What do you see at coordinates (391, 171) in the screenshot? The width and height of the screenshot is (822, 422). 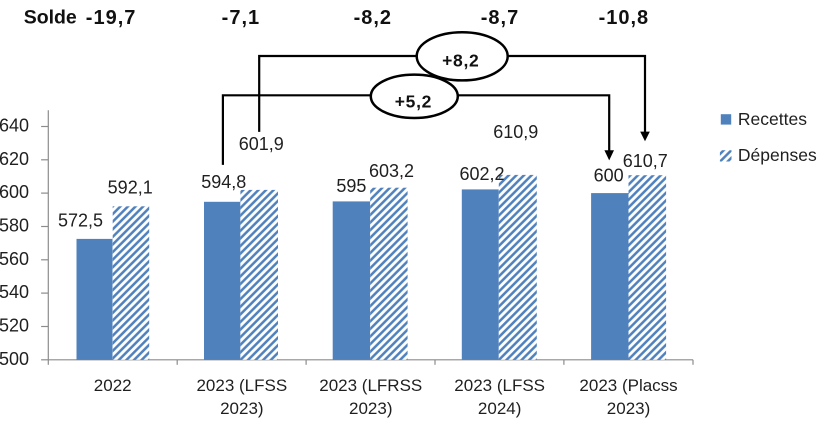 I see `svg-text: 603,2` at bounding box center [391, 171].